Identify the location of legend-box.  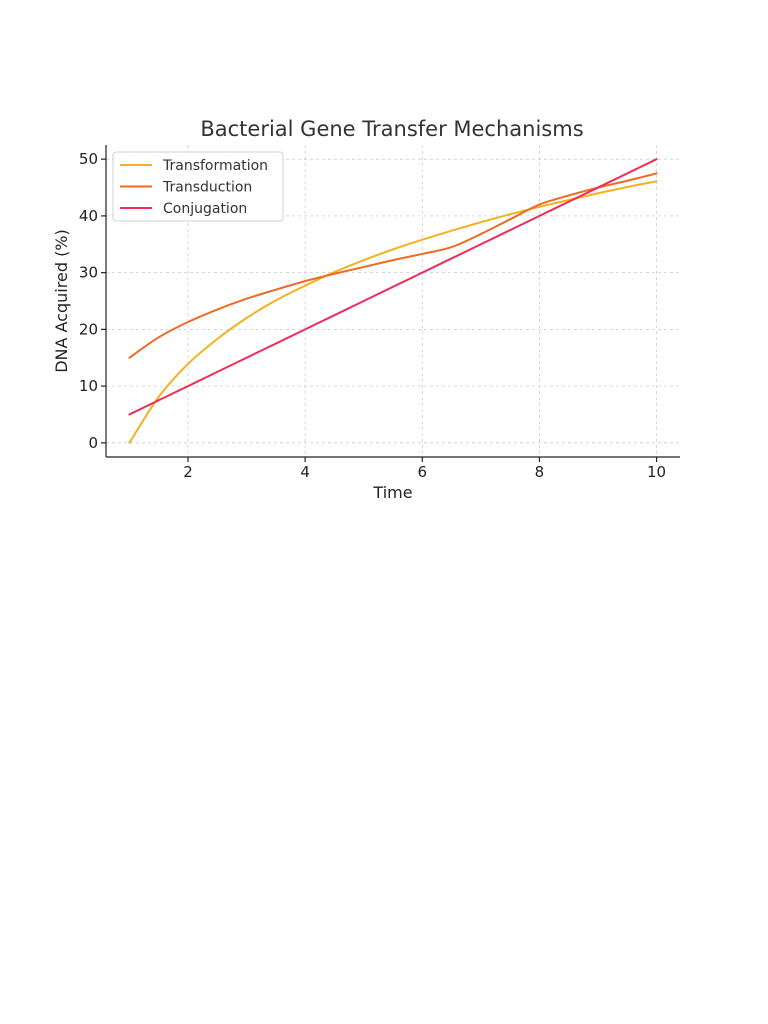
(198, 186).